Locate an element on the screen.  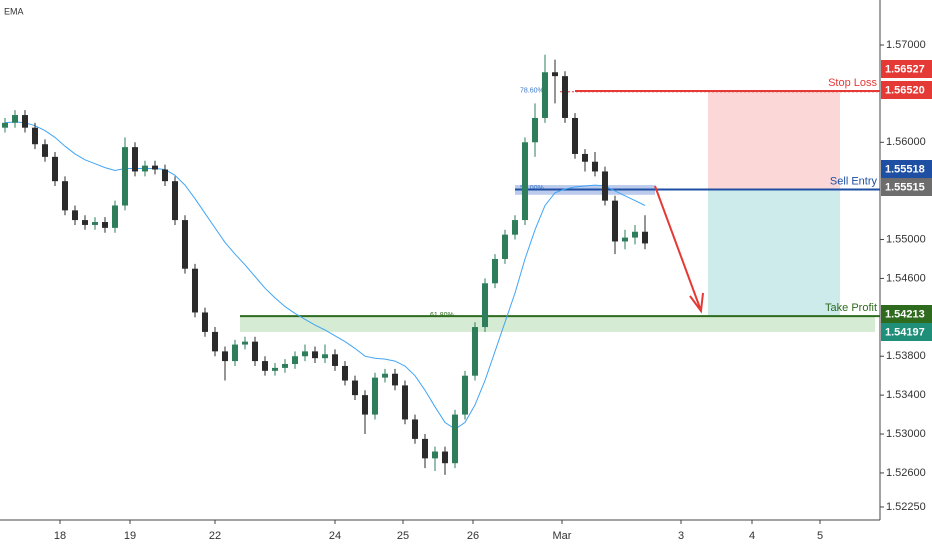
x-tick-label: Mar is located at coordinates (562, 536).